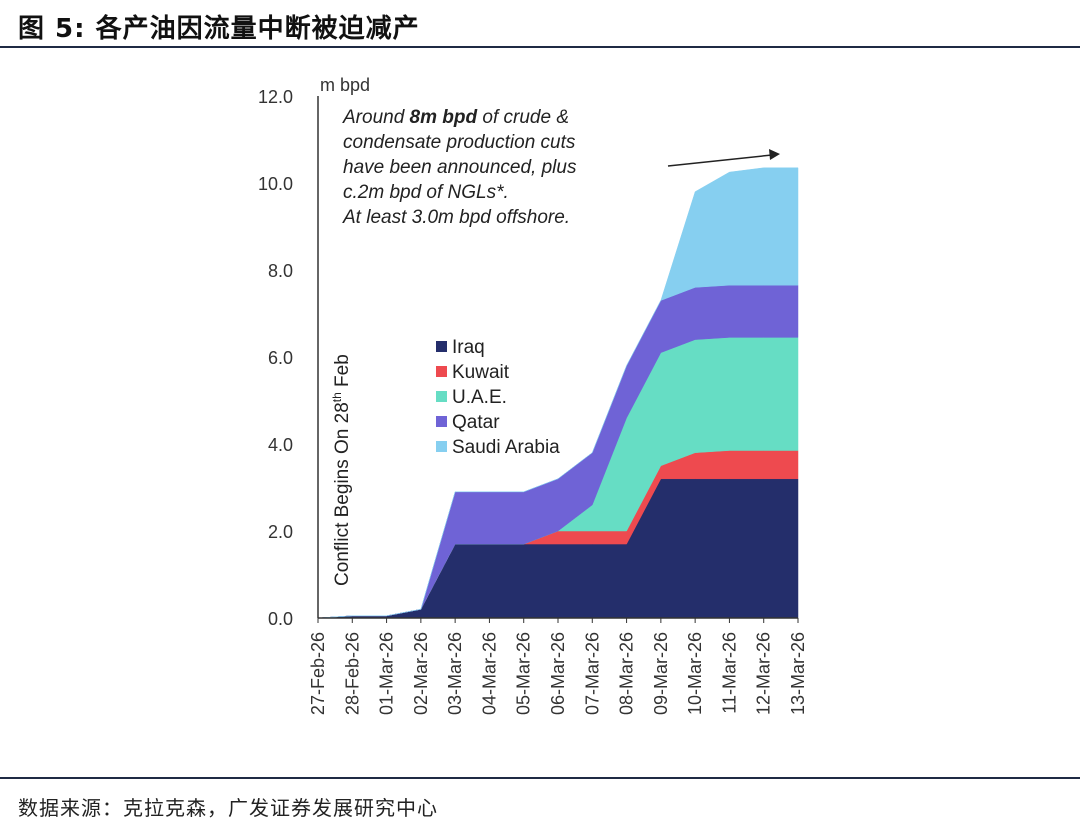 The height and width of the screenshot is (833, 1080). What do you see at coordinates (764, 673) in the screenshot?
I see `x-tick-label: 12-Mar-26` at bounding box center [764, 673].